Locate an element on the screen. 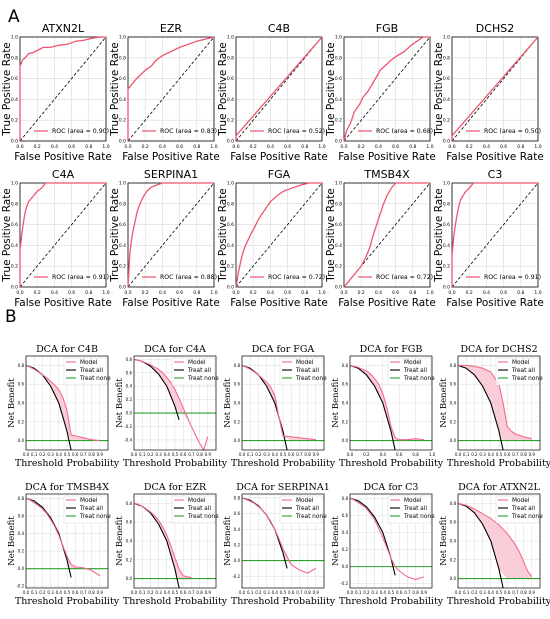 This screenshot has height=619, width=550. y-tick-label: -0.4 is located at coordinates (128, 439).